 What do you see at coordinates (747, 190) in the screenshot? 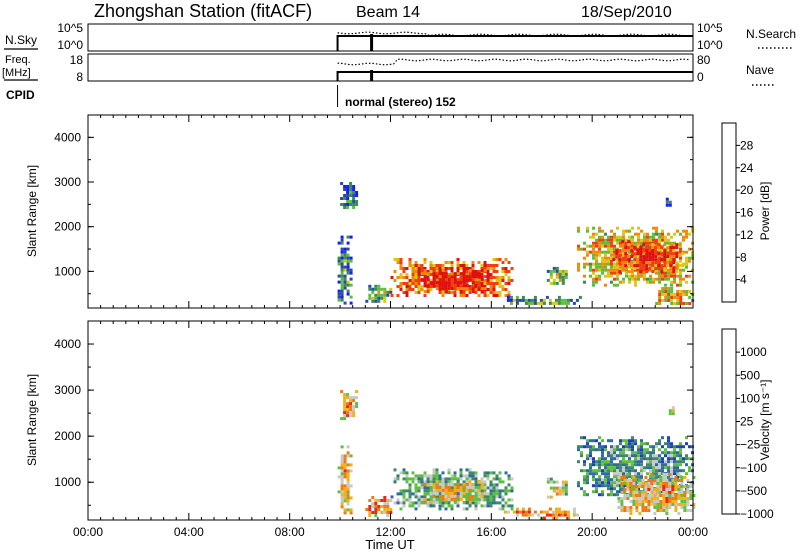
I see `power-colorbar-tick: 20` at bounding box center [747, 190].